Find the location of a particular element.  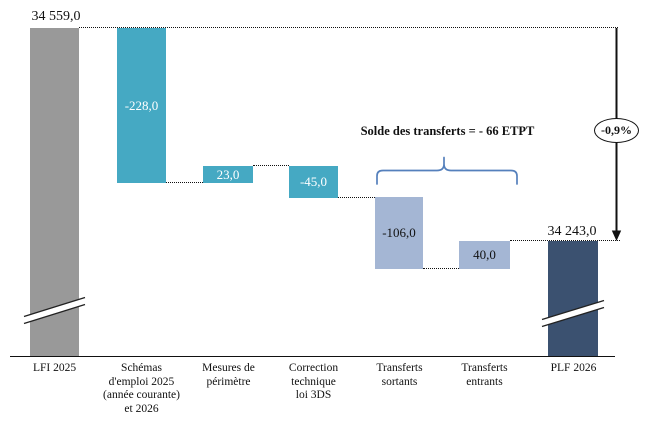

axis-label-correction-3ds: Correction technique loi 3DS is located at coordinates (313, 382).